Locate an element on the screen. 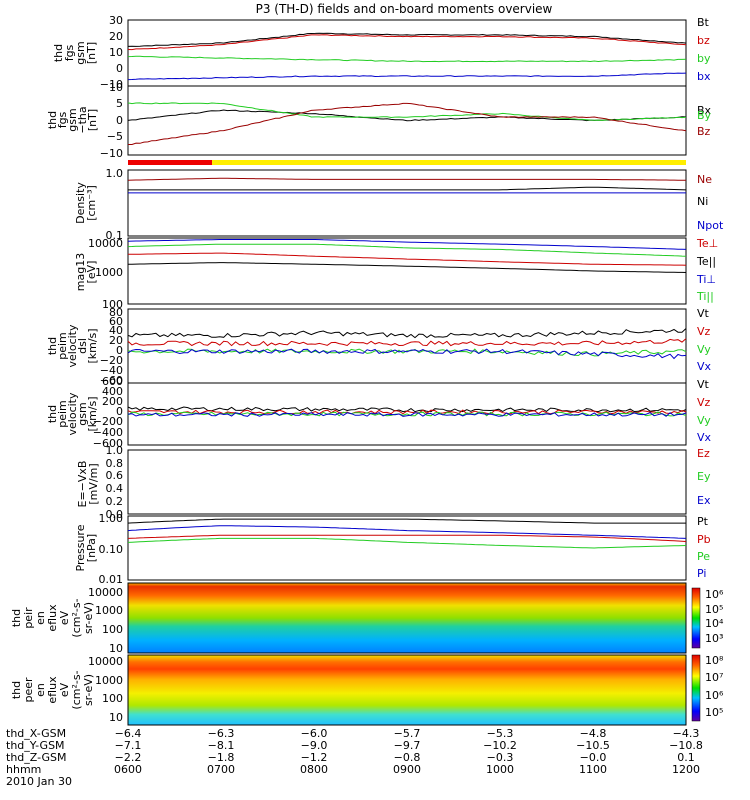  panel-density: 1.0 0.1 Density [cm⁻³] Ne Ni Npot is located at coordinates (399, 204).